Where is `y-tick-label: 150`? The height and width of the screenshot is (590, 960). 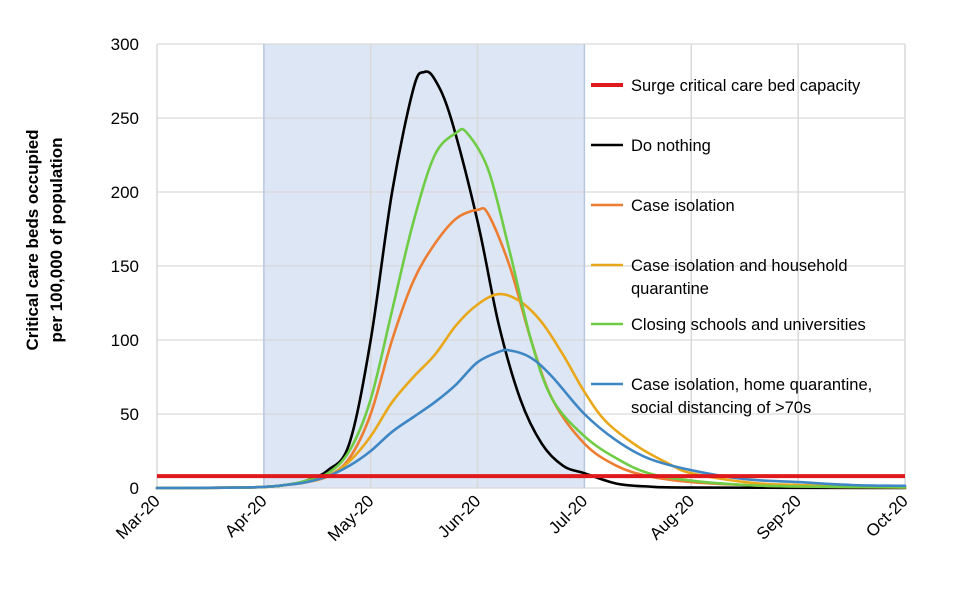
y-tick-label: 150 is located at coordinates (125, 266).